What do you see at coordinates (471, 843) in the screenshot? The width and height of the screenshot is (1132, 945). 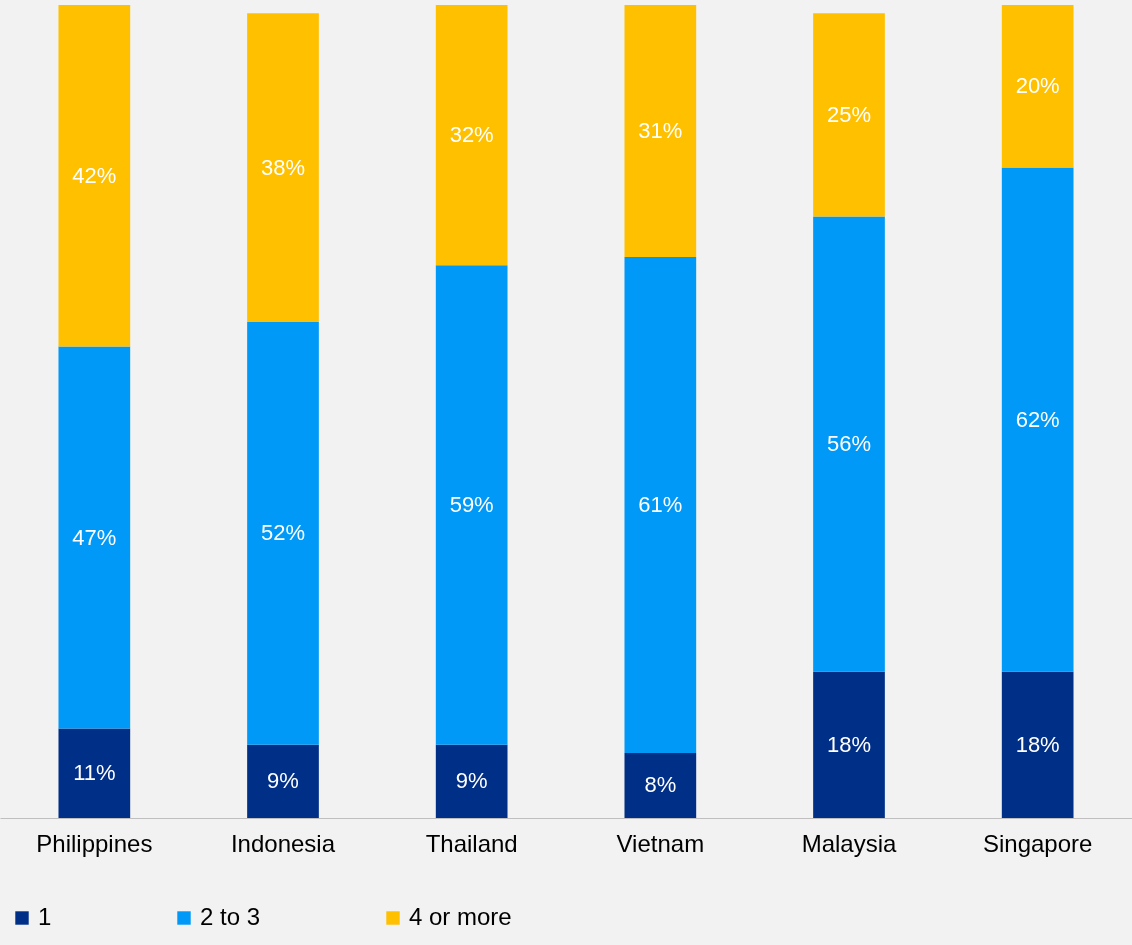 I see `x-tick-label: Thailand` at bounding box center [471, 843].